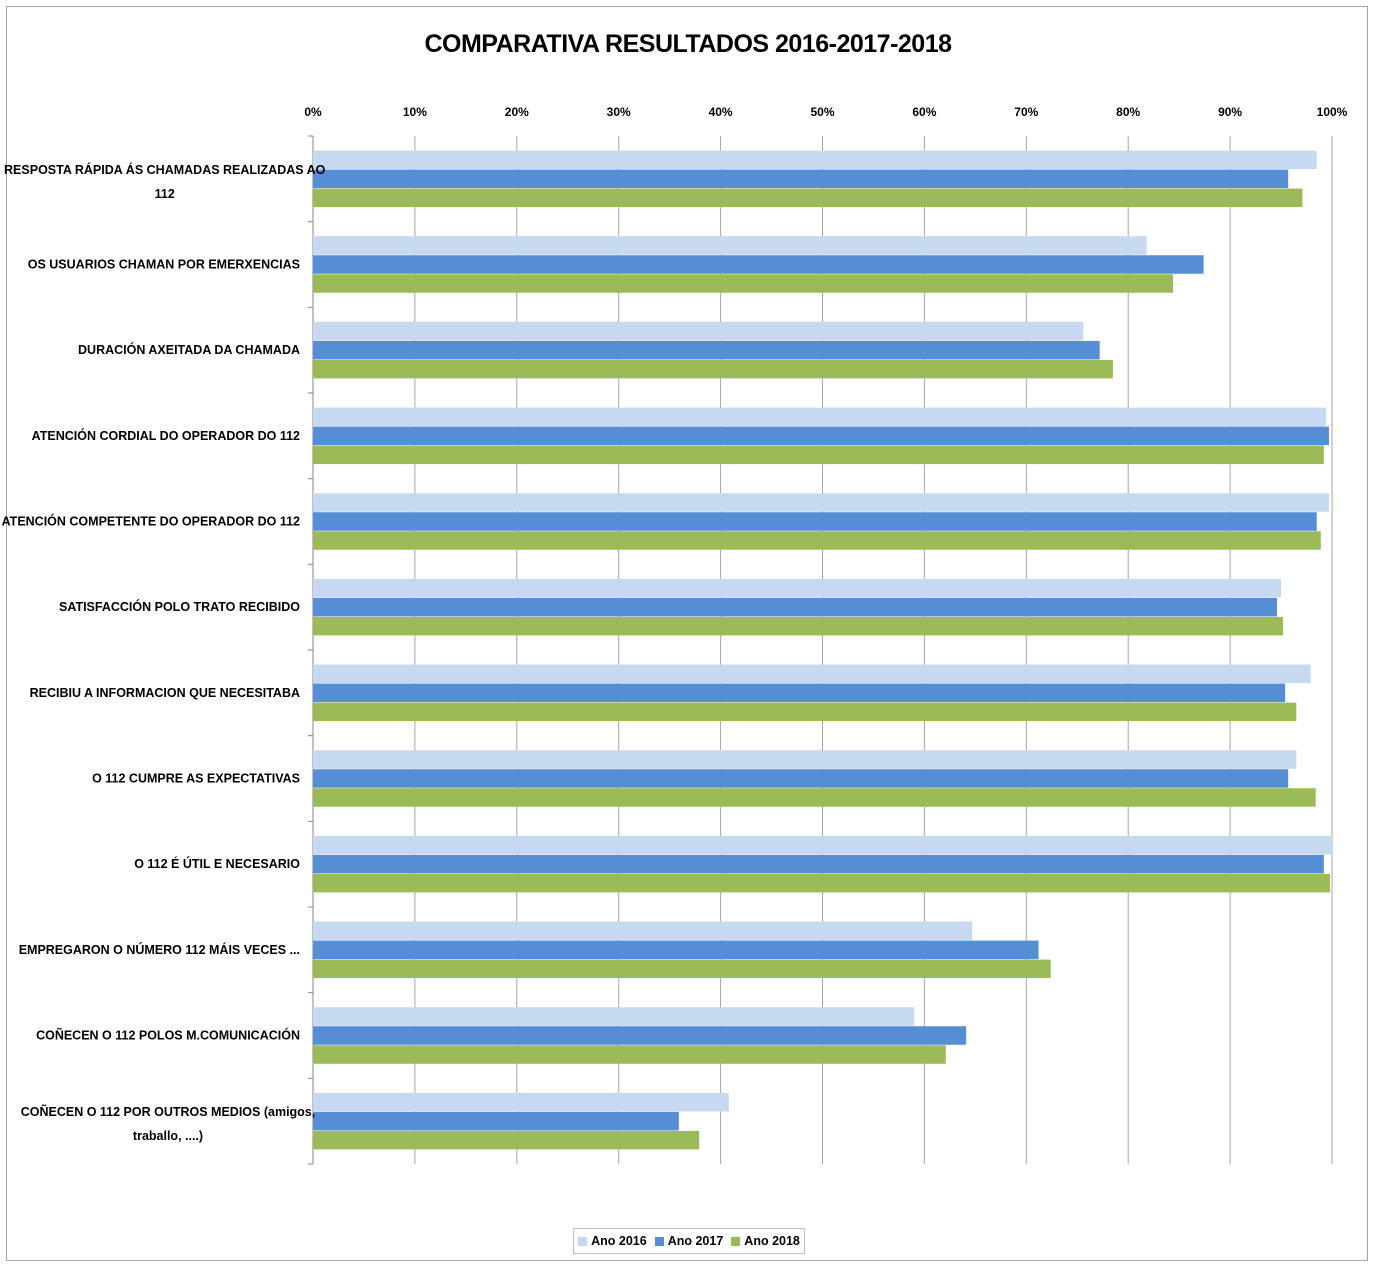 This screenshot has width=1376, height=1267. Describe the element at coordinates (822, 112) in the screenshot. I see `x-tick-label: 50%` at that location.